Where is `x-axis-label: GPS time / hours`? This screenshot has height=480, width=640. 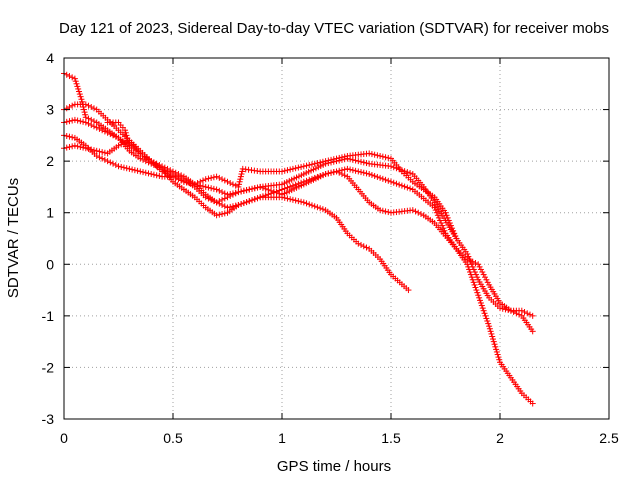
x-axis-label: GPS time / hours is located at coordinates (334, 466).